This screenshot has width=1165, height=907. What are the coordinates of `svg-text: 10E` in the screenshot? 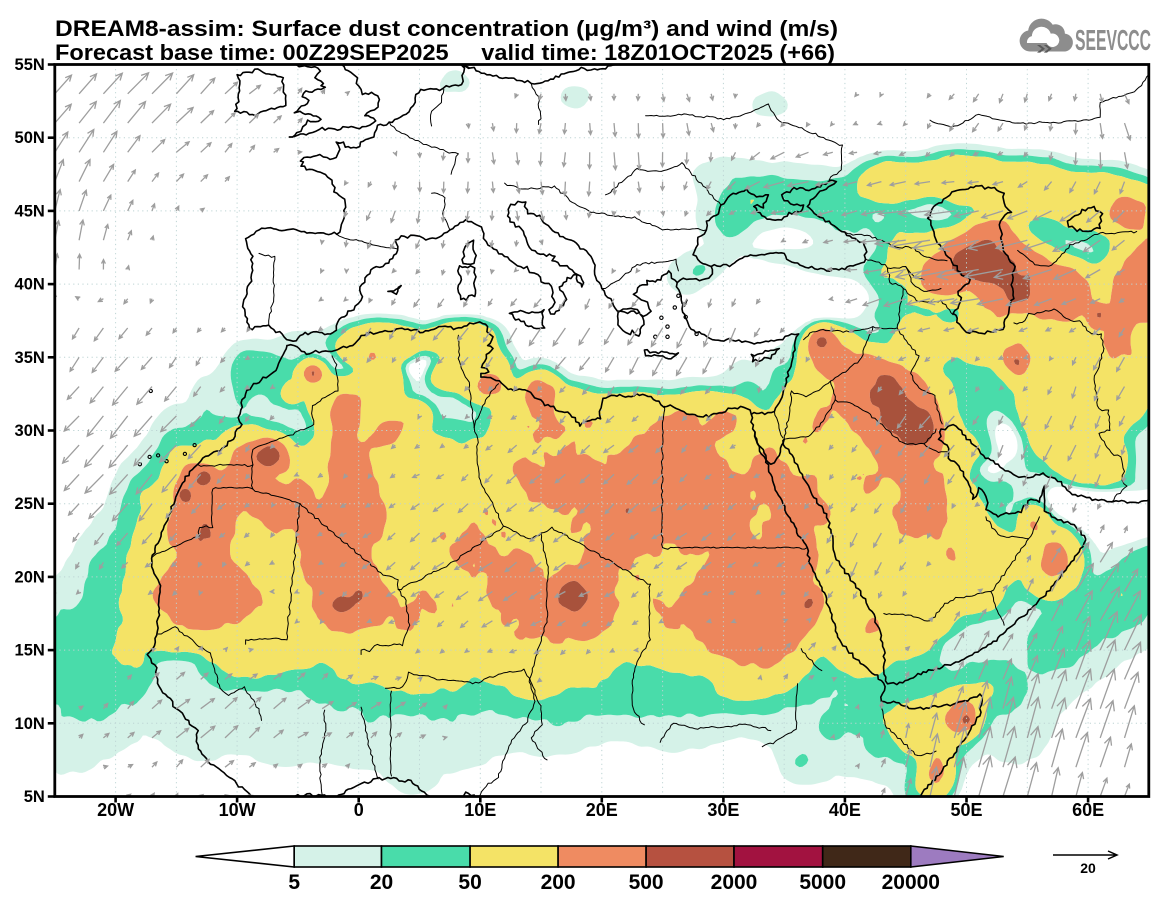 It's located at (480, 810).